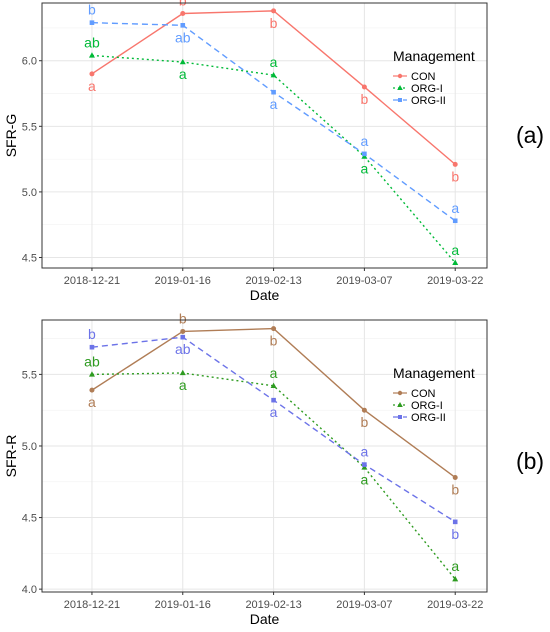 The width and height of the screenshot is (550, 632). I want to click on y-tick-label: 4.5, so click(29, 519).